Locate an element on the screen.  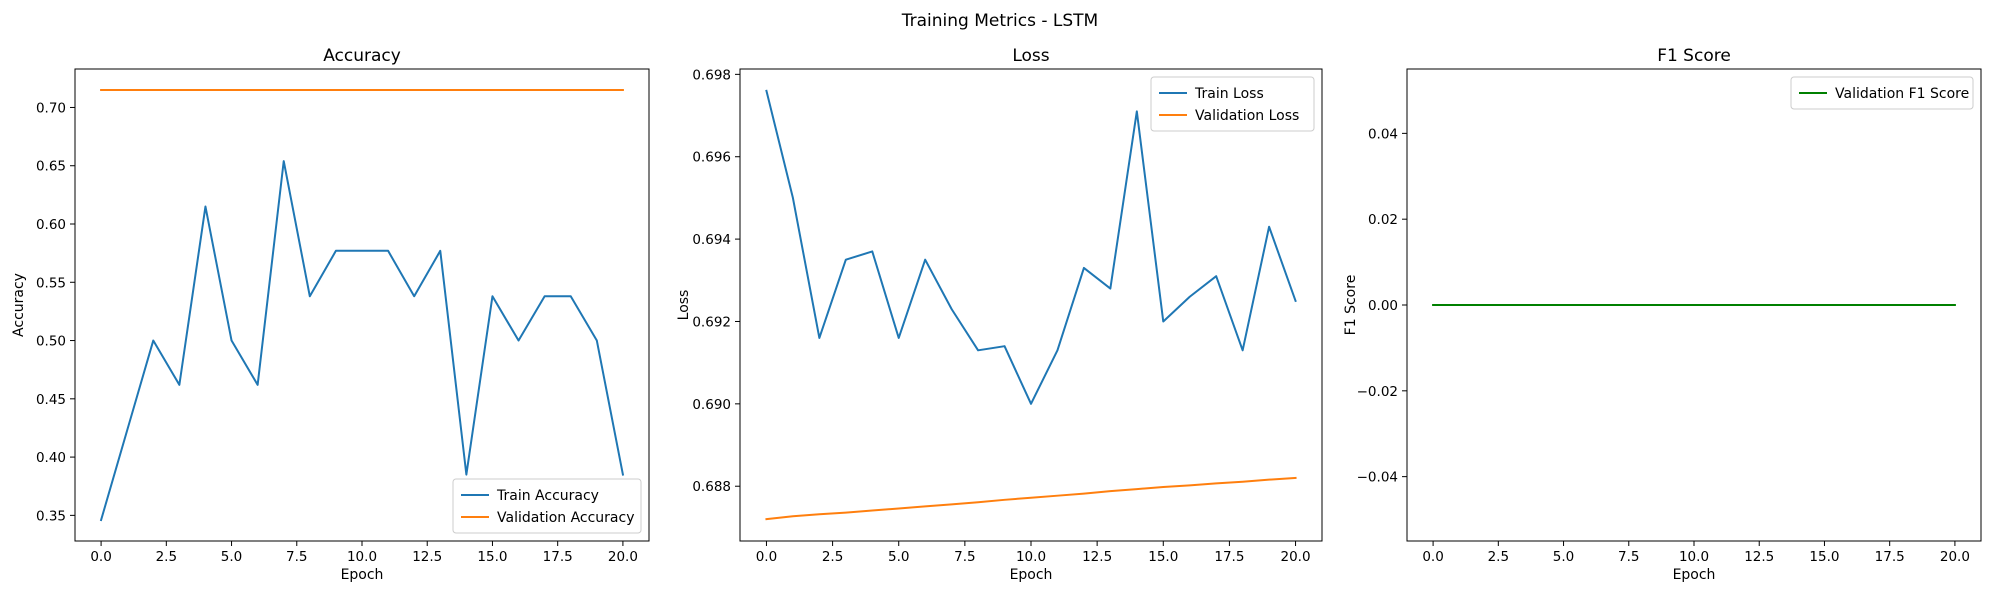
accuracy-ytick-label: 0.55 is located at coordinates (51, 283).